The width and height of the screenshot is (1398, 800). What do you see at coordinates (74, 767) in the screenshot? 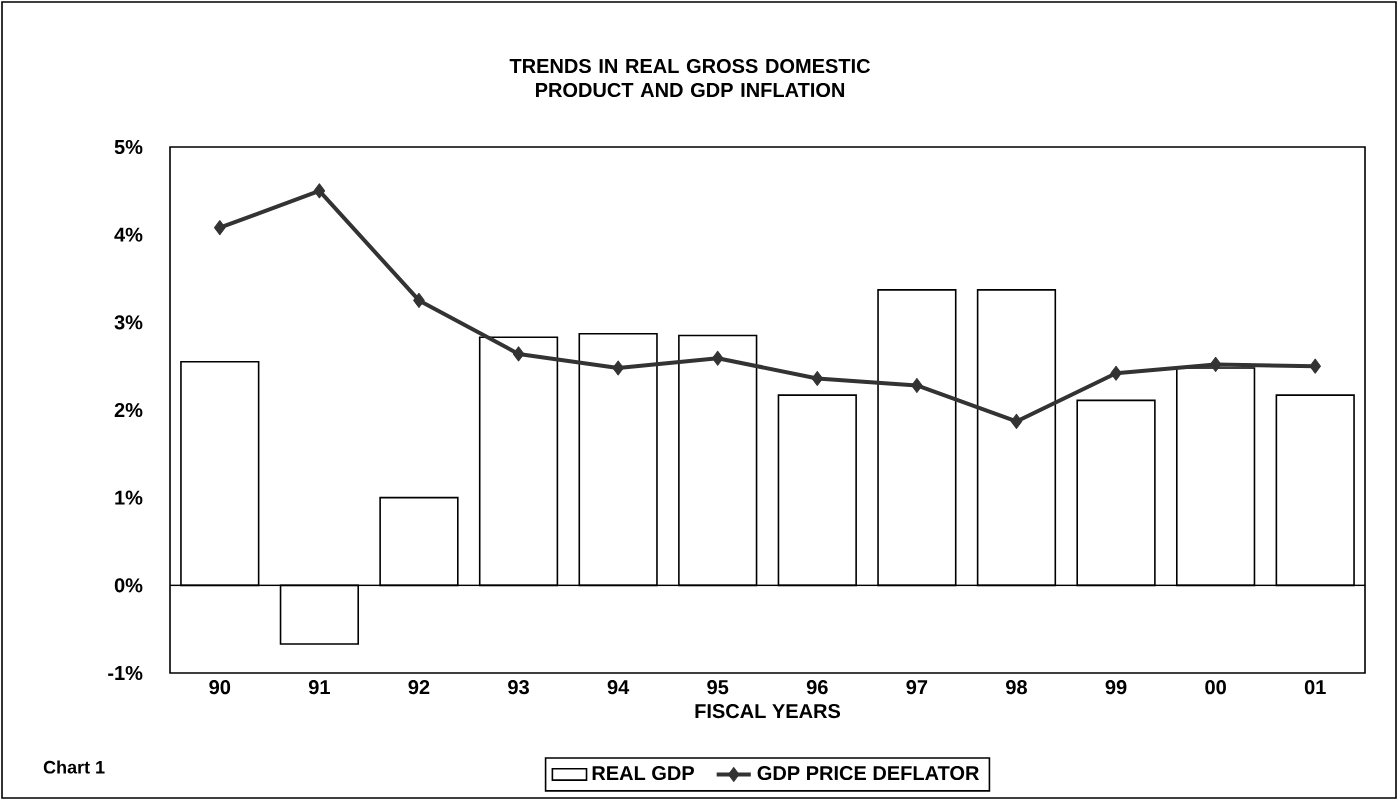
I see `caption: Chart 1` at bounding box center [74, 767].